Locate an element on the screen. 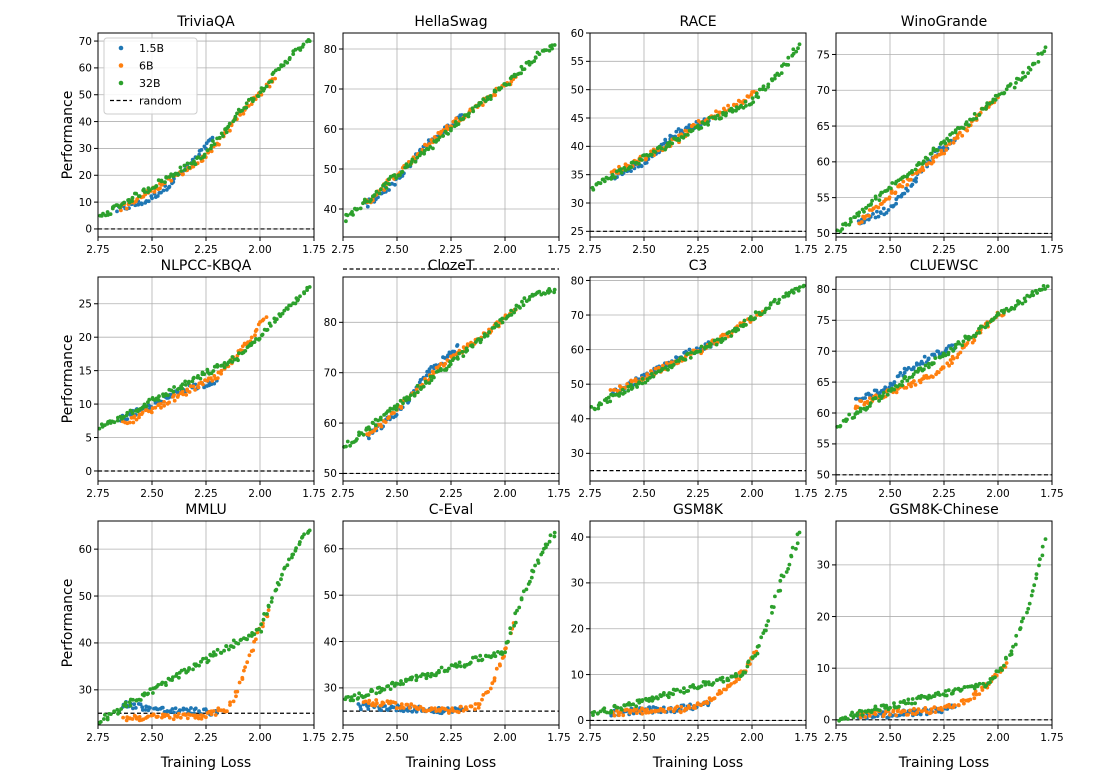 The width and height of the screenshot is (1114, 779). y-tick-label: 50 is located at coordinates (330, 170).